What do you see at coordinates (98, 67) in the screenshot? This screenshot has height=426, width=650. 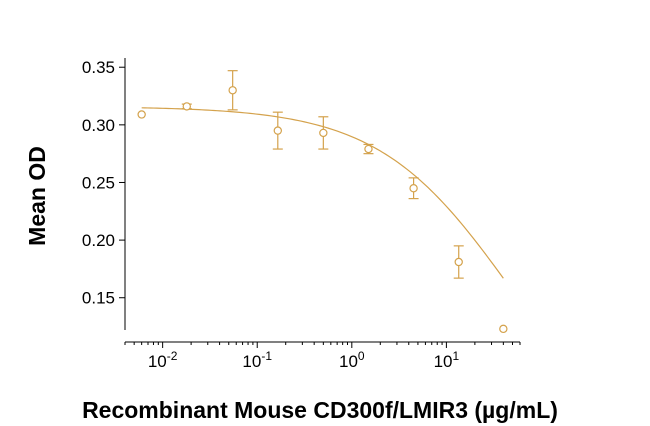 I see `y-tick-label: 0.35` at bounding box center [98, 67].